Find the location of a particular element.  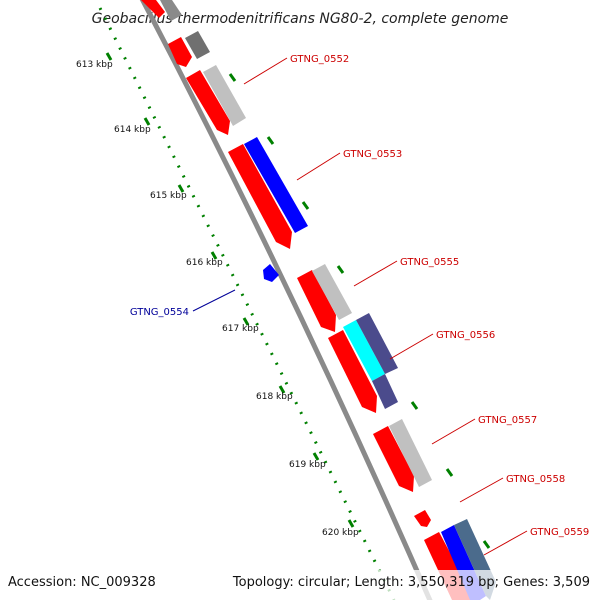

tick-label-619: 619 kbp is located at coordinates (307, 465).